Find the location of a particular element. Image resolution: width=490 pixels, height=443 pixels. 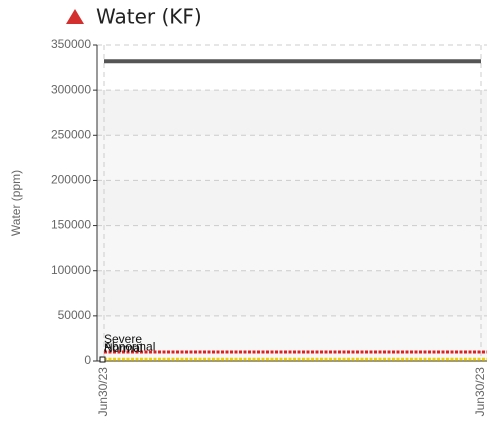

y-tick-label: 0 is located at coordinates (87, 360).